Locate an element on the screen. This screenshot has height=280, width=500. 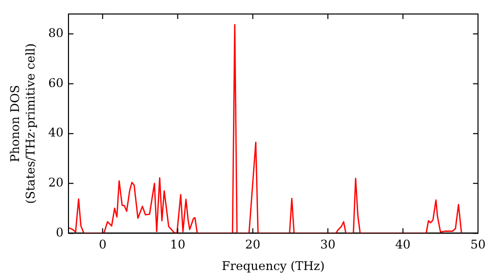
y-tick-label: 20 is located at coordinates (56, 183).